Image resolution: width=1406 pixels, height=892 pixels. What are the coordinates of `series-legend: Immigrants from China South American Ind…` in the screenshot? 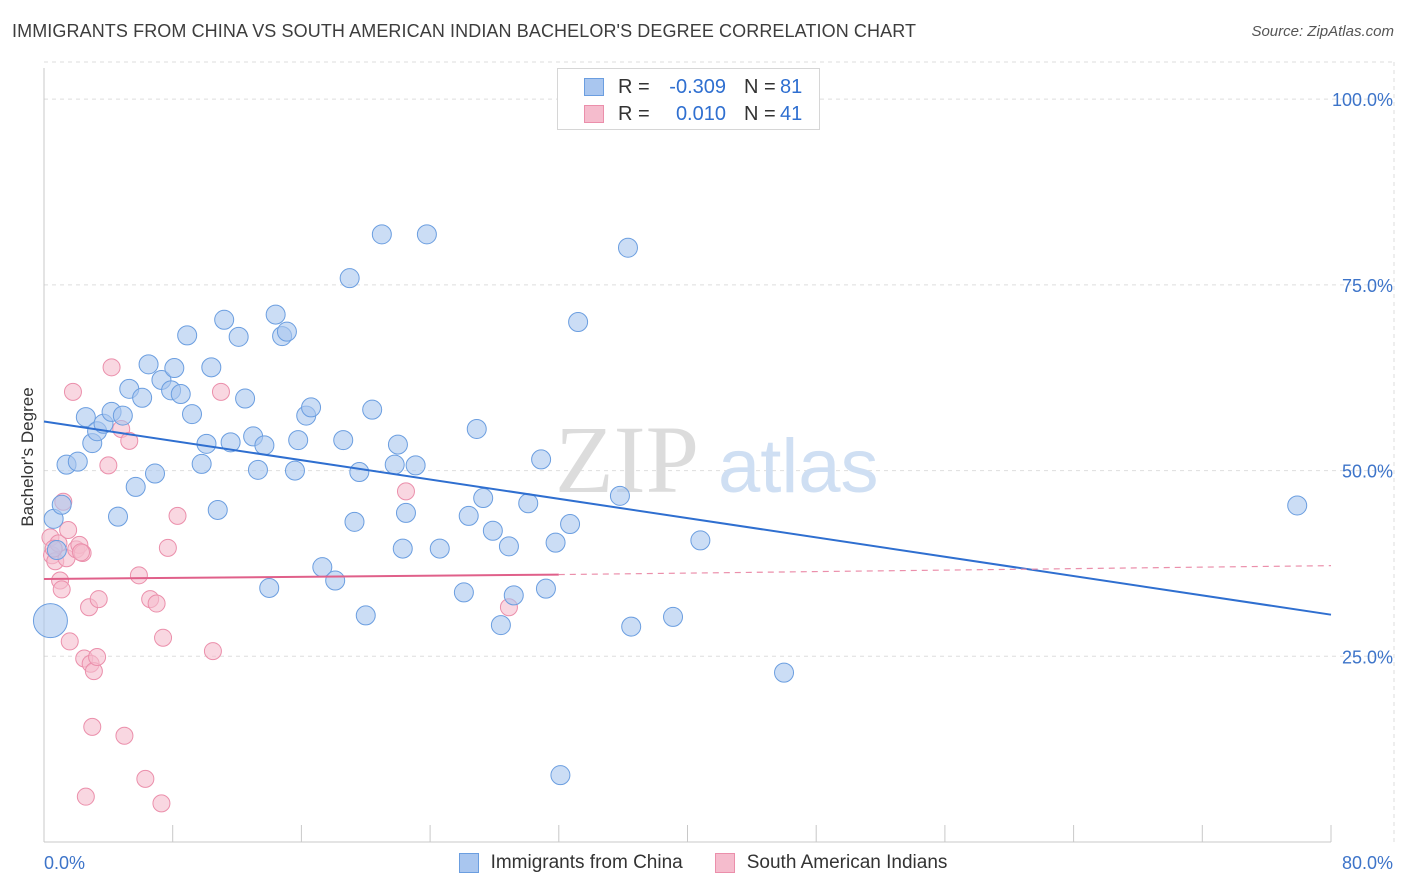 It's located at (703, 863).